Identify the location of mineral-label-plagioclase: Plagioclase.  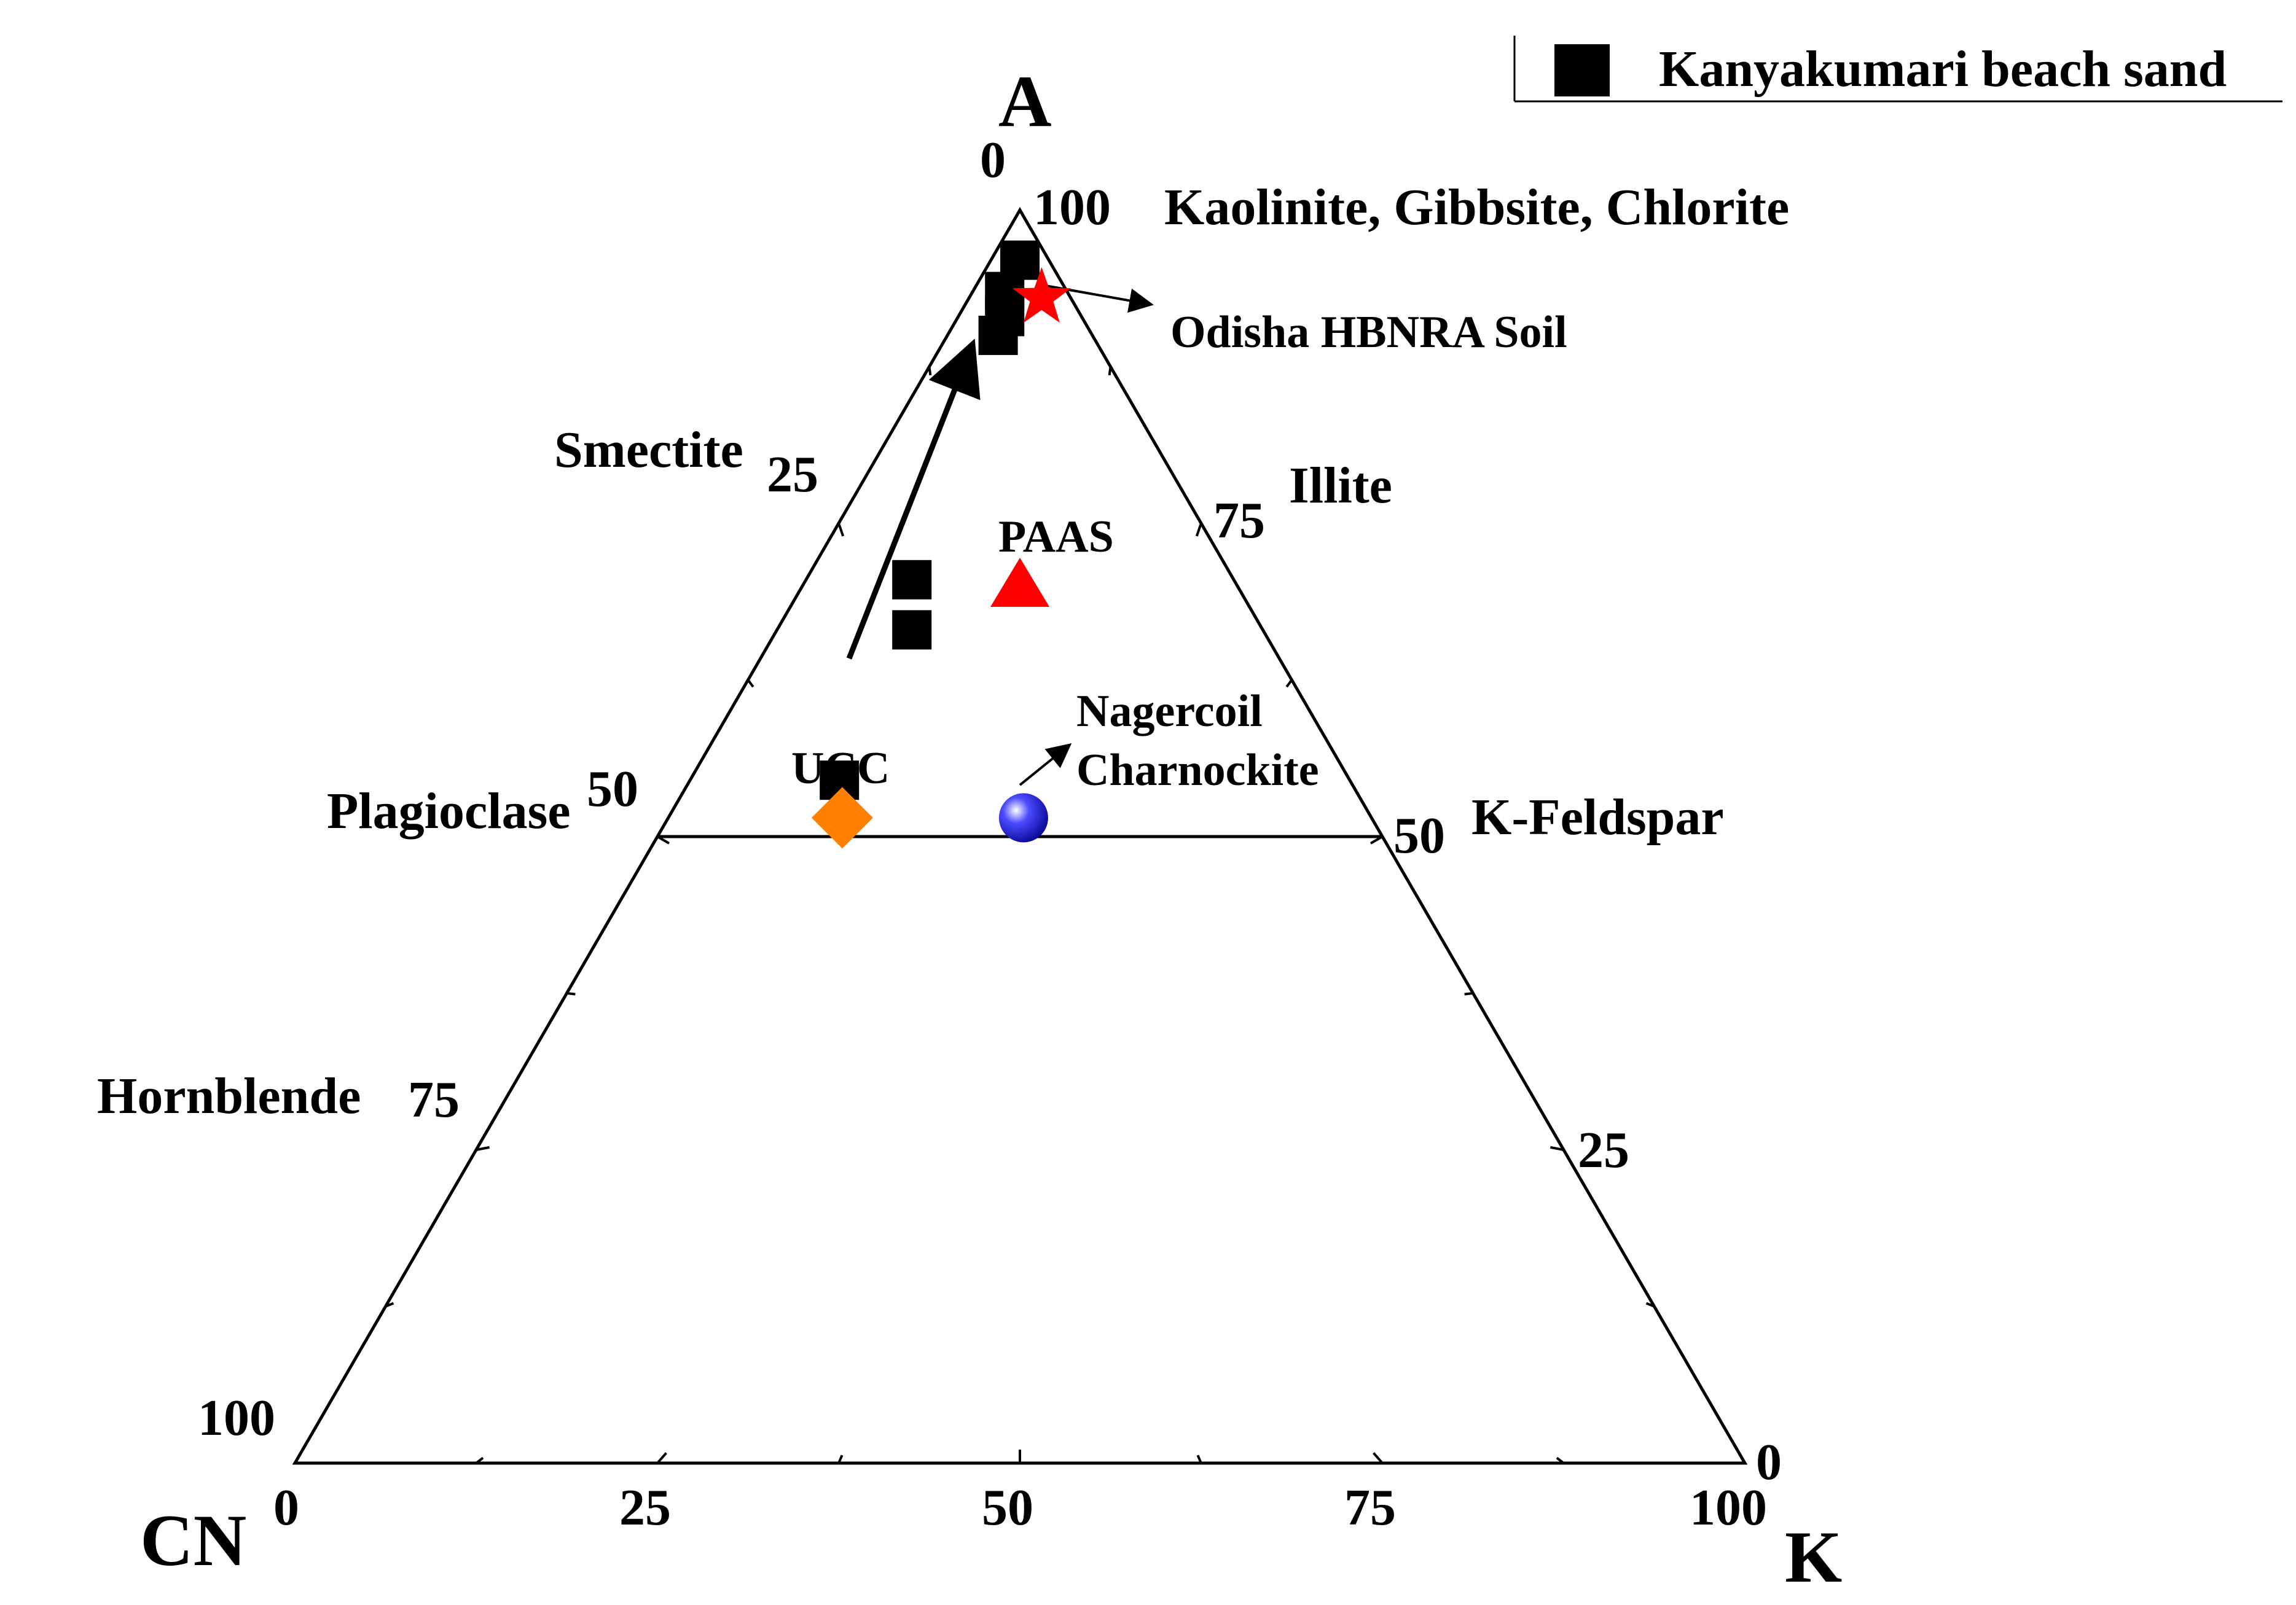
(449, 811).